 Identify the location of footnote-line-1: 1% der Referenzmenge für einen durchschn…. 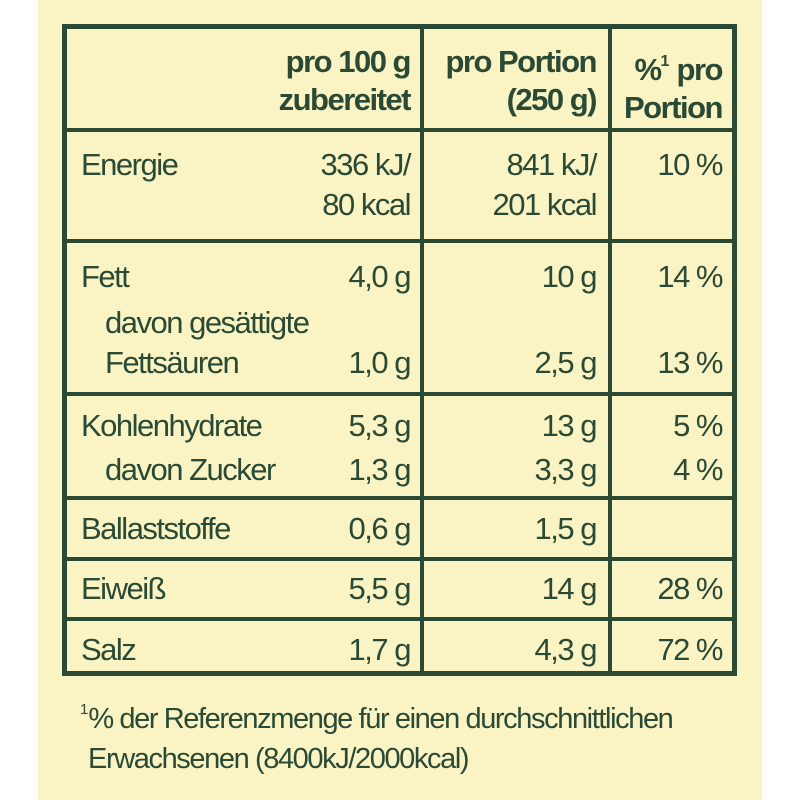
(420, 714).